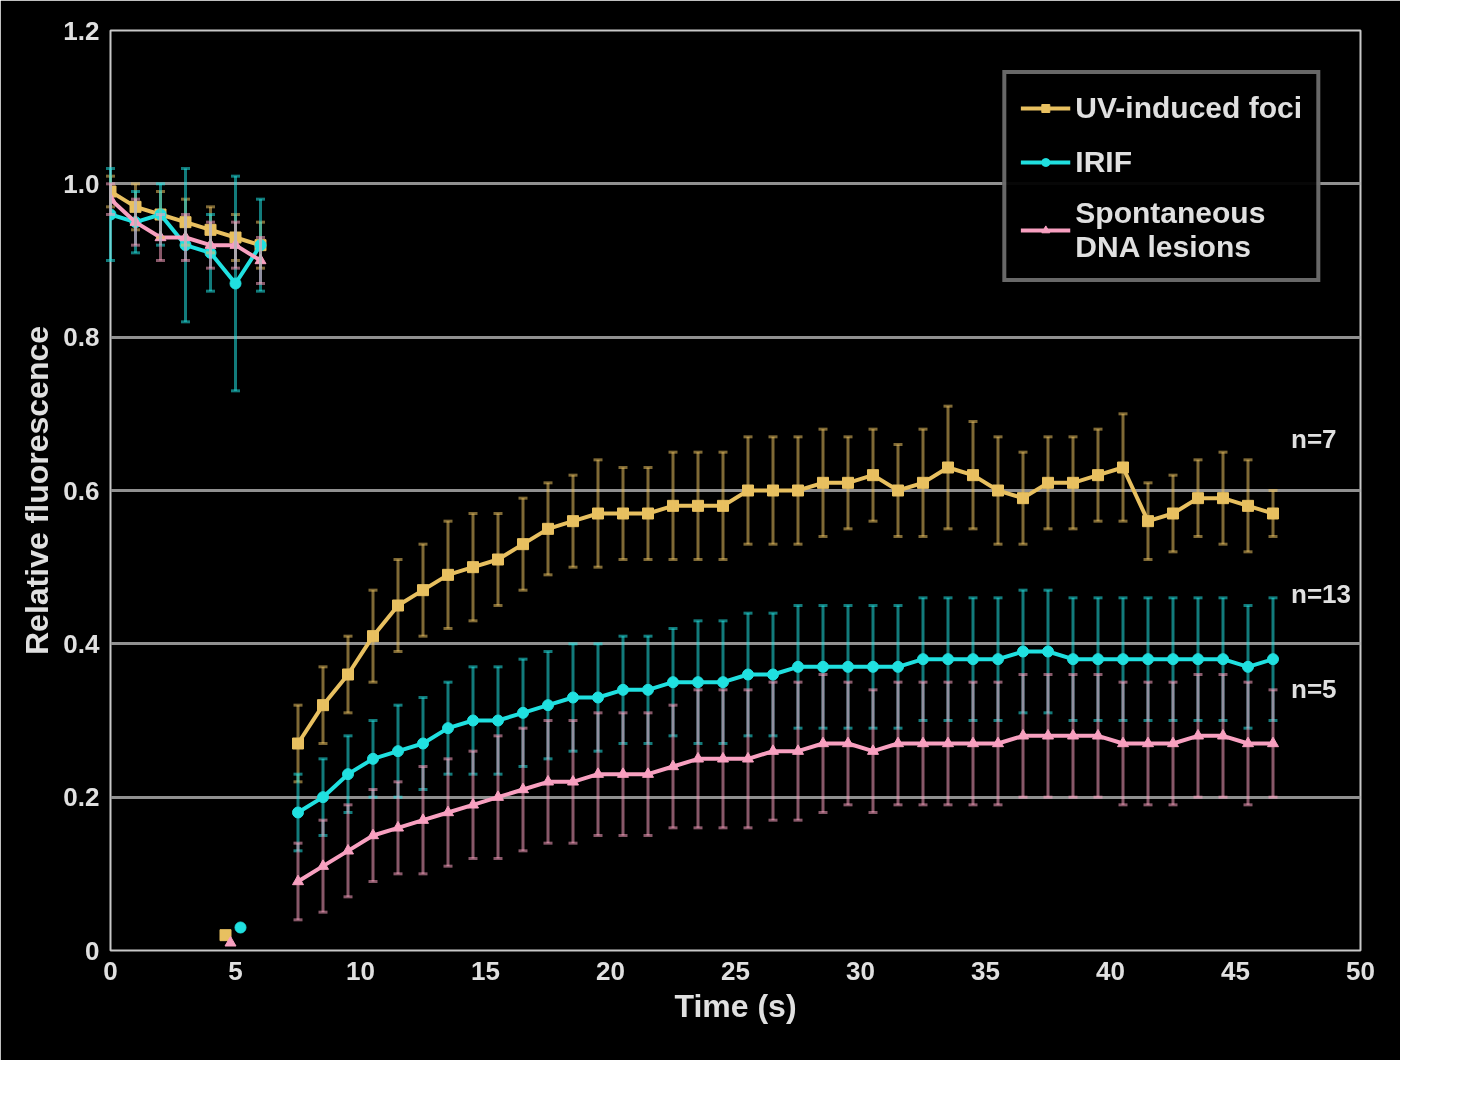  I want to click on x-tick-label: 10, so click(360, 970).